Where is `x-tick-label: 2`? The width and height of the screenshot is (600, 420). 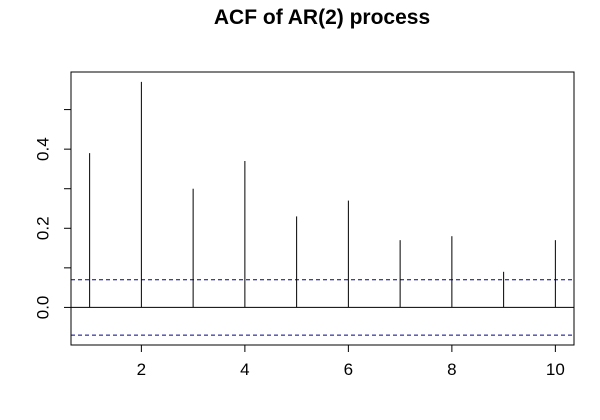 x-tick-label: 2 is located at coordinates (141, 369).